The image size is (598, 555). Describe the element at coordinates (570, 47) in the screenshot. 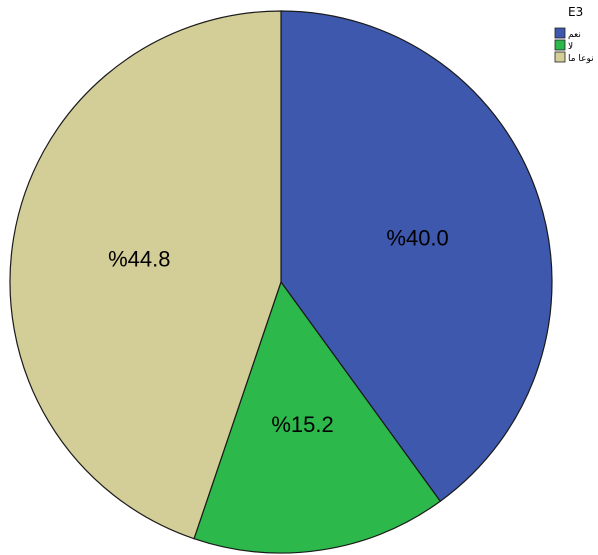

I see `legend-label-1: لا` at that location.